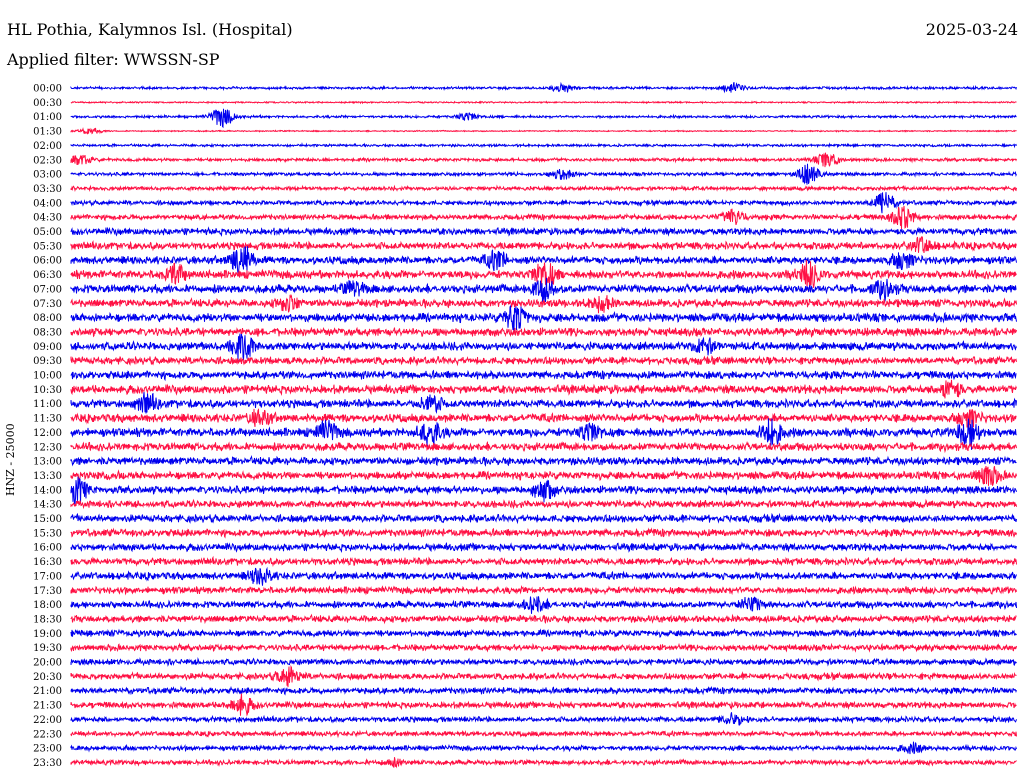 The width and height of the screenshot is (1024, 780). I want to click on time-tick-label: 03:30, so click(47, 189).